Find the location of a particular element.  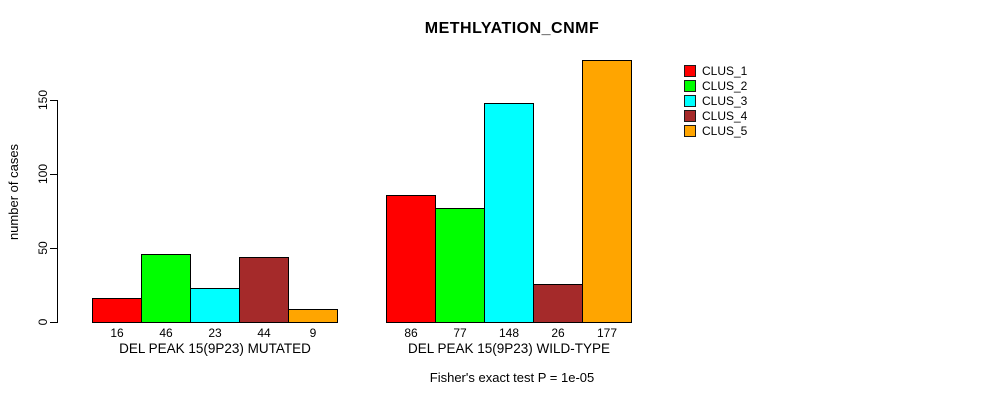

y-axis-tick-label: 150 is located at coordinates (43, 100).